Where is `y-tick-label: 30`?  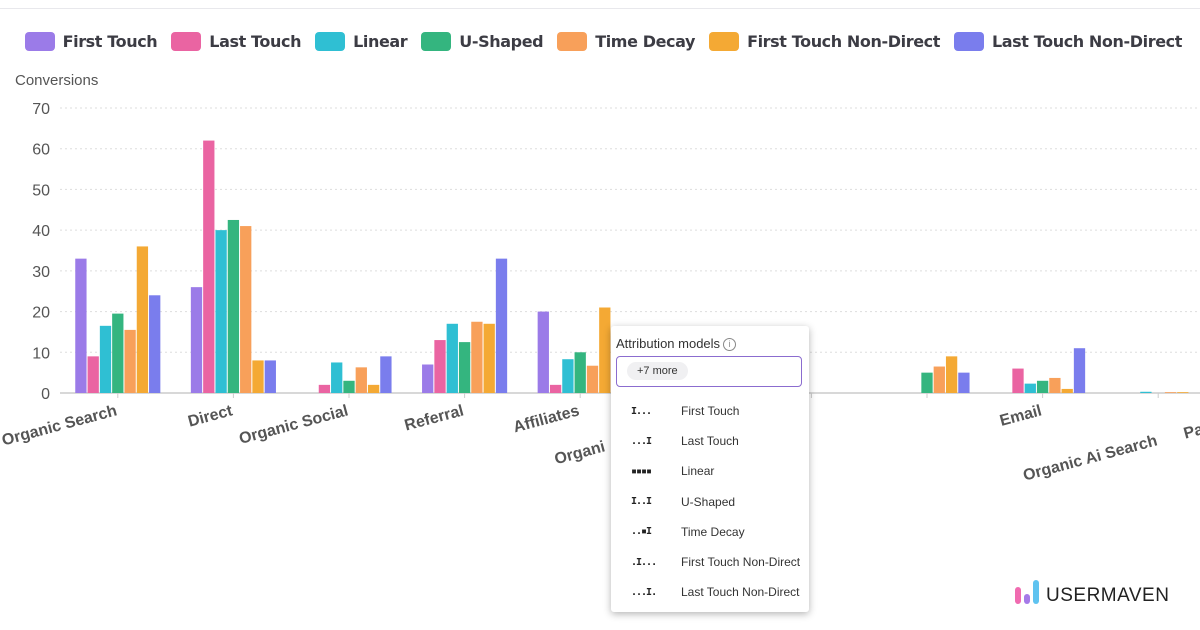 y-tick-label: 30 is located at coordinates (41, 272).